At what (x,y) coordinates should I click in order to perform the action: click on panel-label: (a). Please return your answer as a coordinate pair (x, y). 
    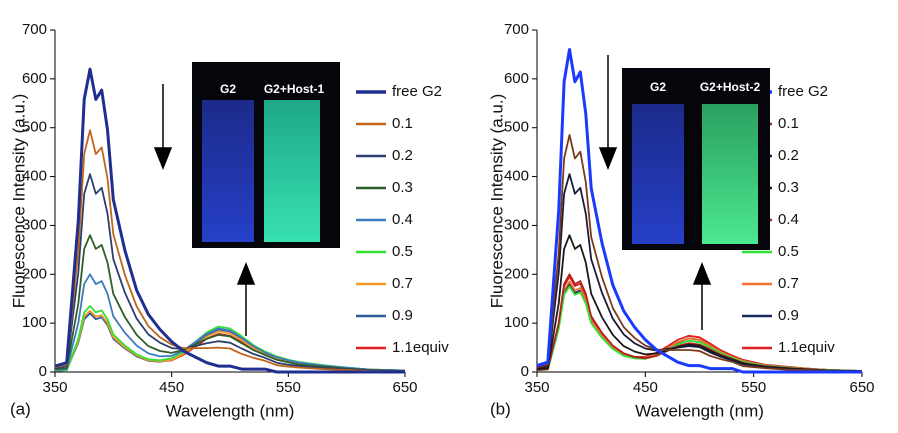
    Looking at the image, I should click on (20, 408).